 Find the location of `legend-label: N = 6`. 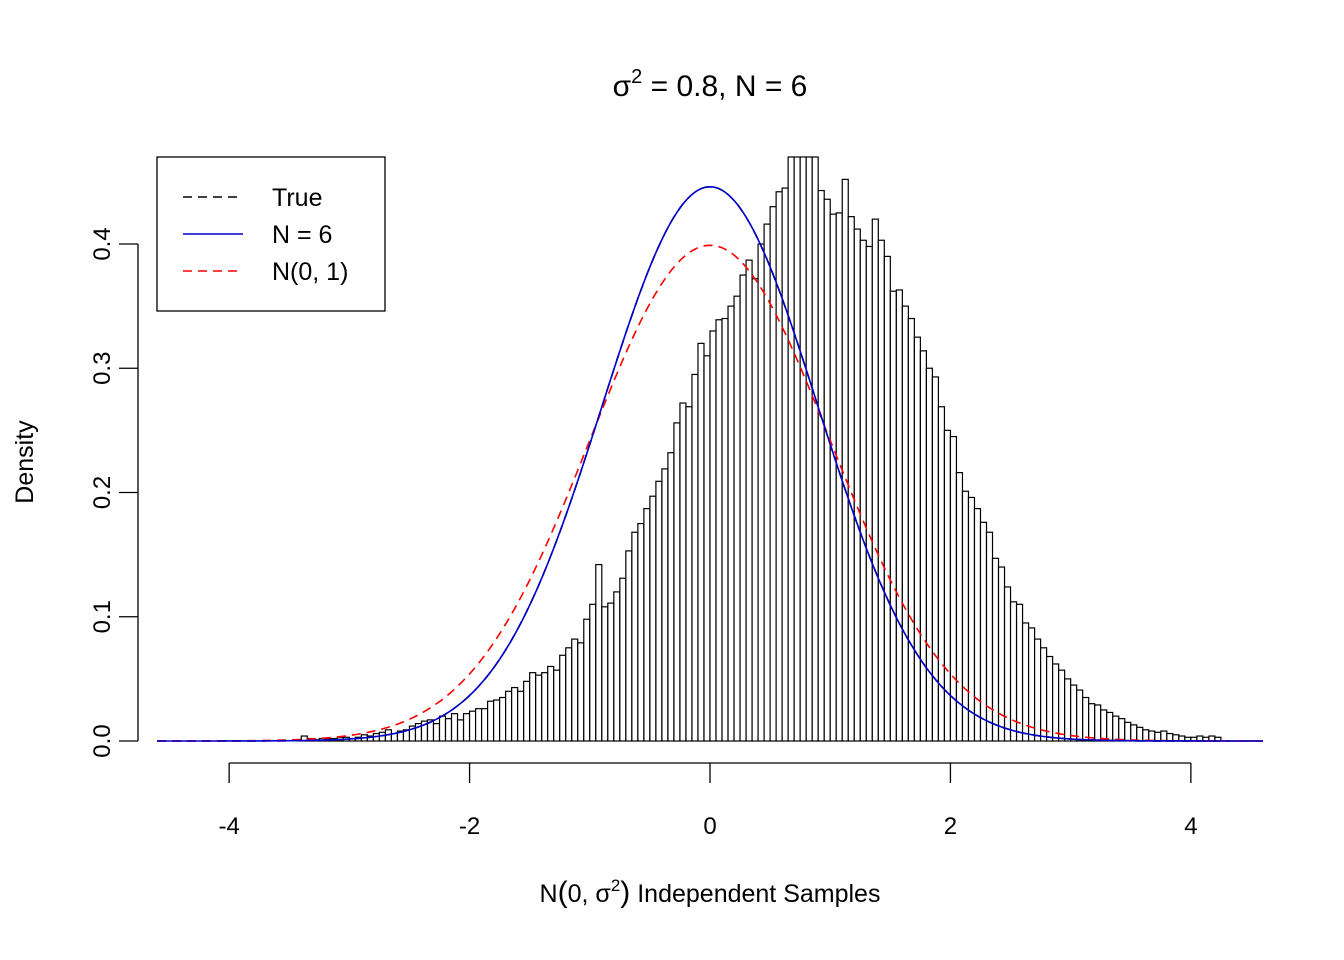

legend-label: N = 6 is located at coordinates (302, 235).